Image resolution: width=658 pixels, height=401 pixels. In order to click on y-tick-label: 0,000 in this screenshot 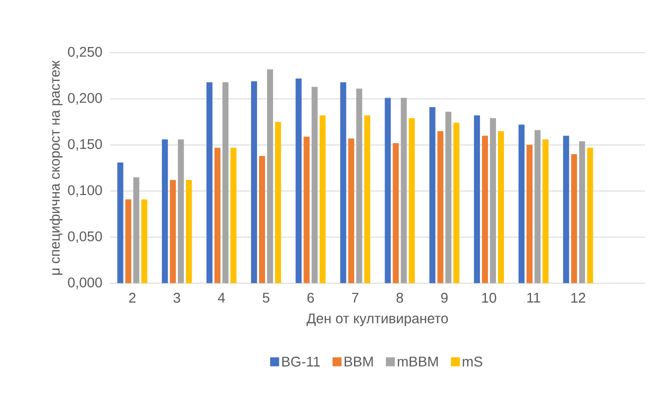, I will do `click(85, 283)`.